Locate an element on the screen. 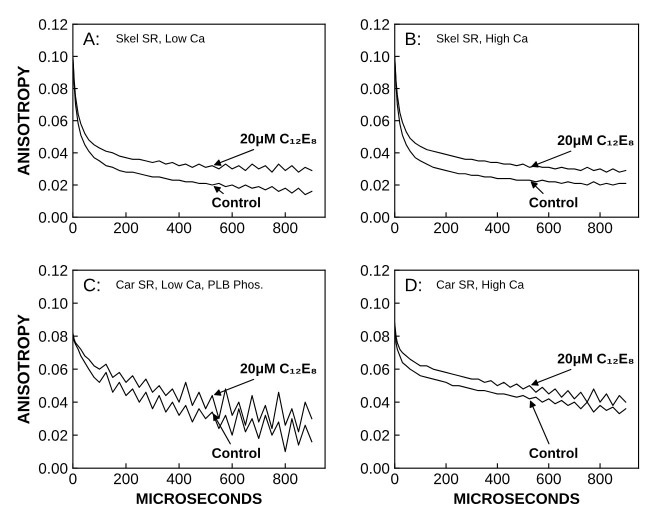  chart-title: A: is located at coordinates (90, 39).